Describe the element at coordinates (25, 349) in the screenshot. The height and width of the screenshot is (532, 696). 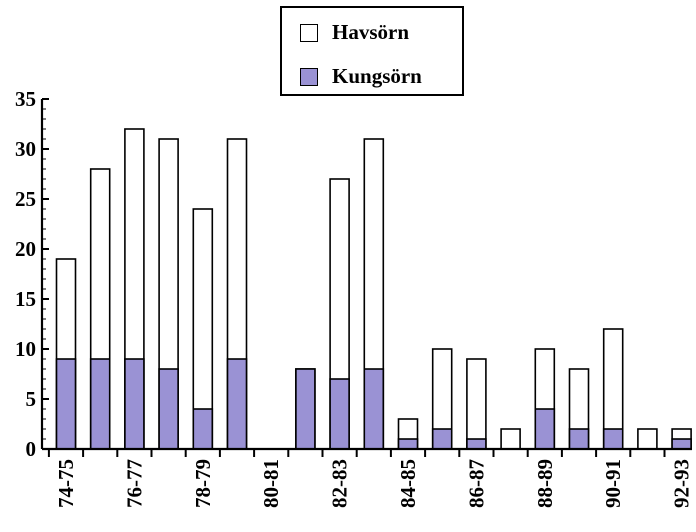
I see `y-tick-label-10: 10` at that location.